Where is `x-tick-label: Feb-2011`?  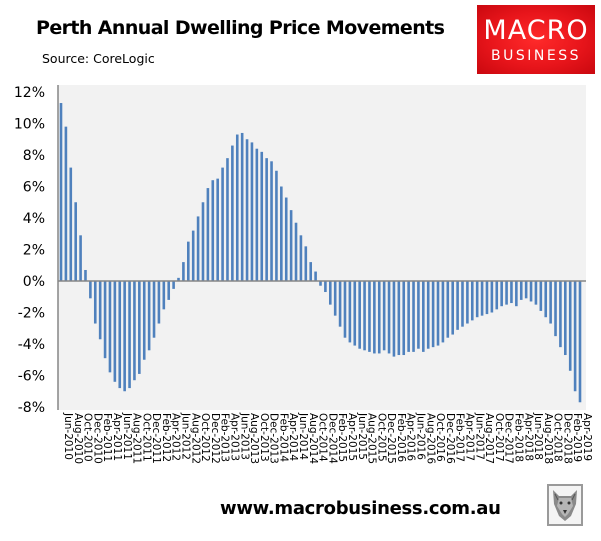
x-tick-label: Feb-2011 is located at coordinates (107, 437).